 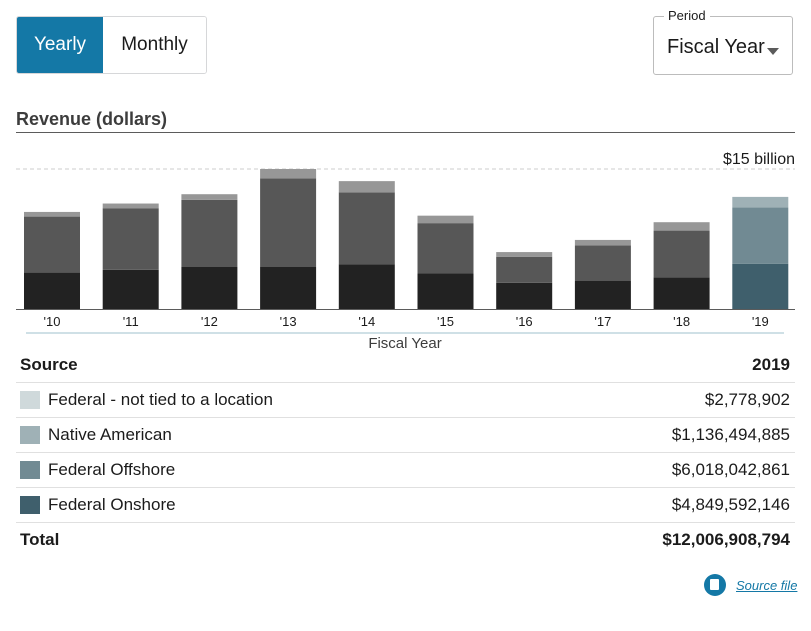 What do you see at coordinates (405, 540) in the screenshot?
I see `table-total-row: Total $12,006,908,794` at bounding box center [405, 540].